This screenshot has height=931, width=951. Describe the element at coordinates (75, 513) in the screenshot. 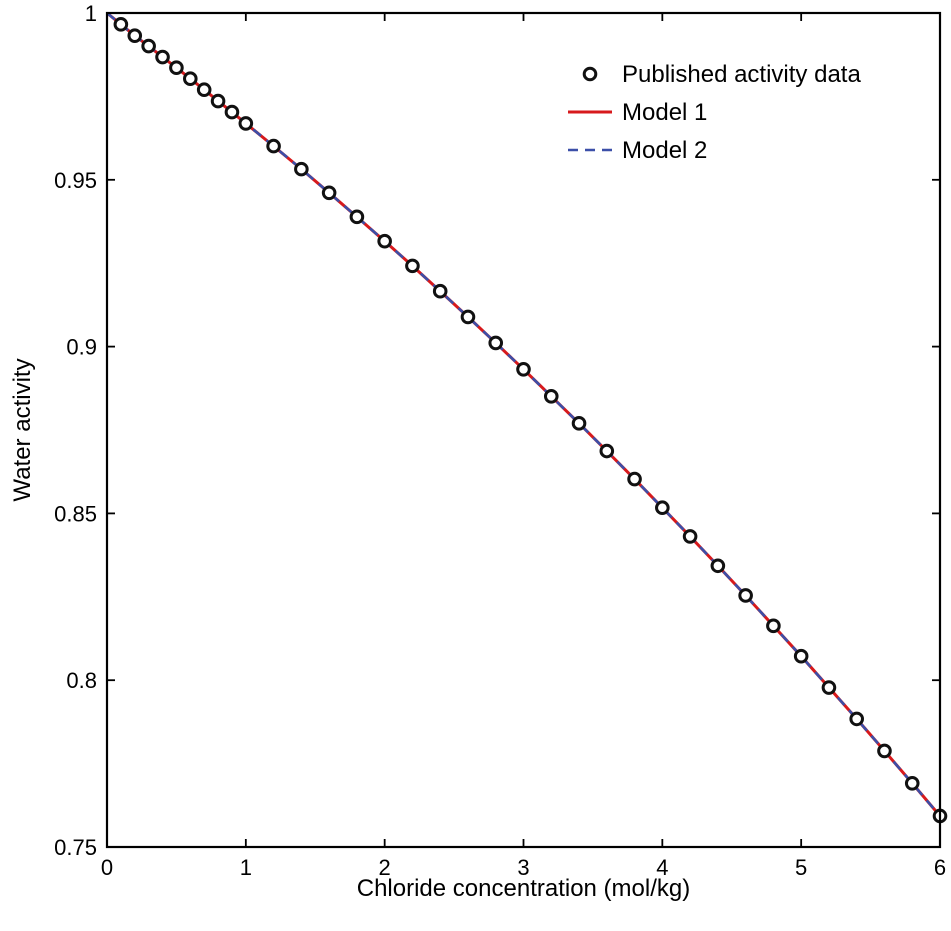

I see `y-tick-label: 0.85` at that location.